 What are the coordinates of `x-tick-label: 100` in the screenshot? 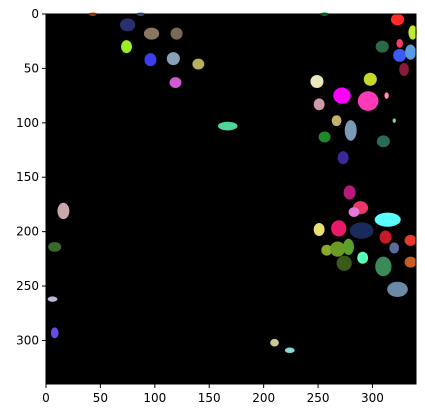 It's located at (154, 398).